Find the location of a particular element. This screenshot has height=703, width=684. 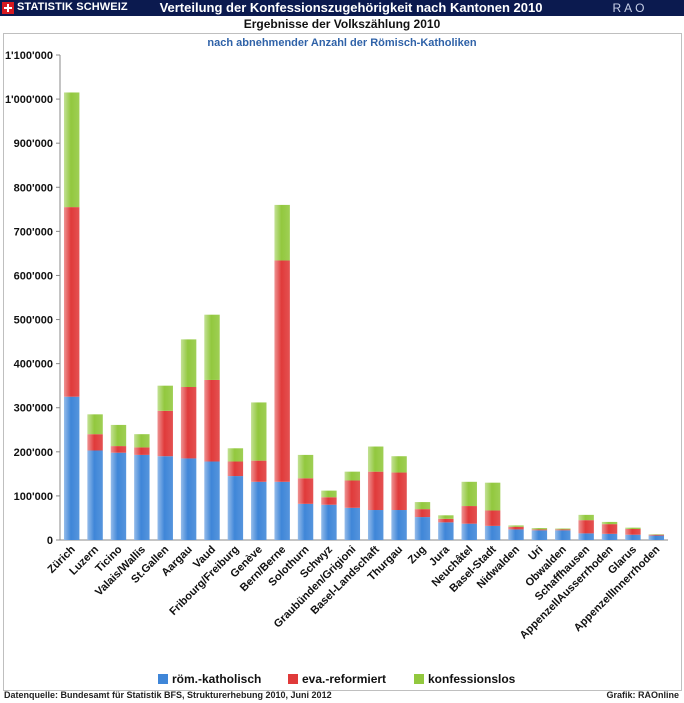

y-tick-label: 0 is located at coordinates (50, 541).